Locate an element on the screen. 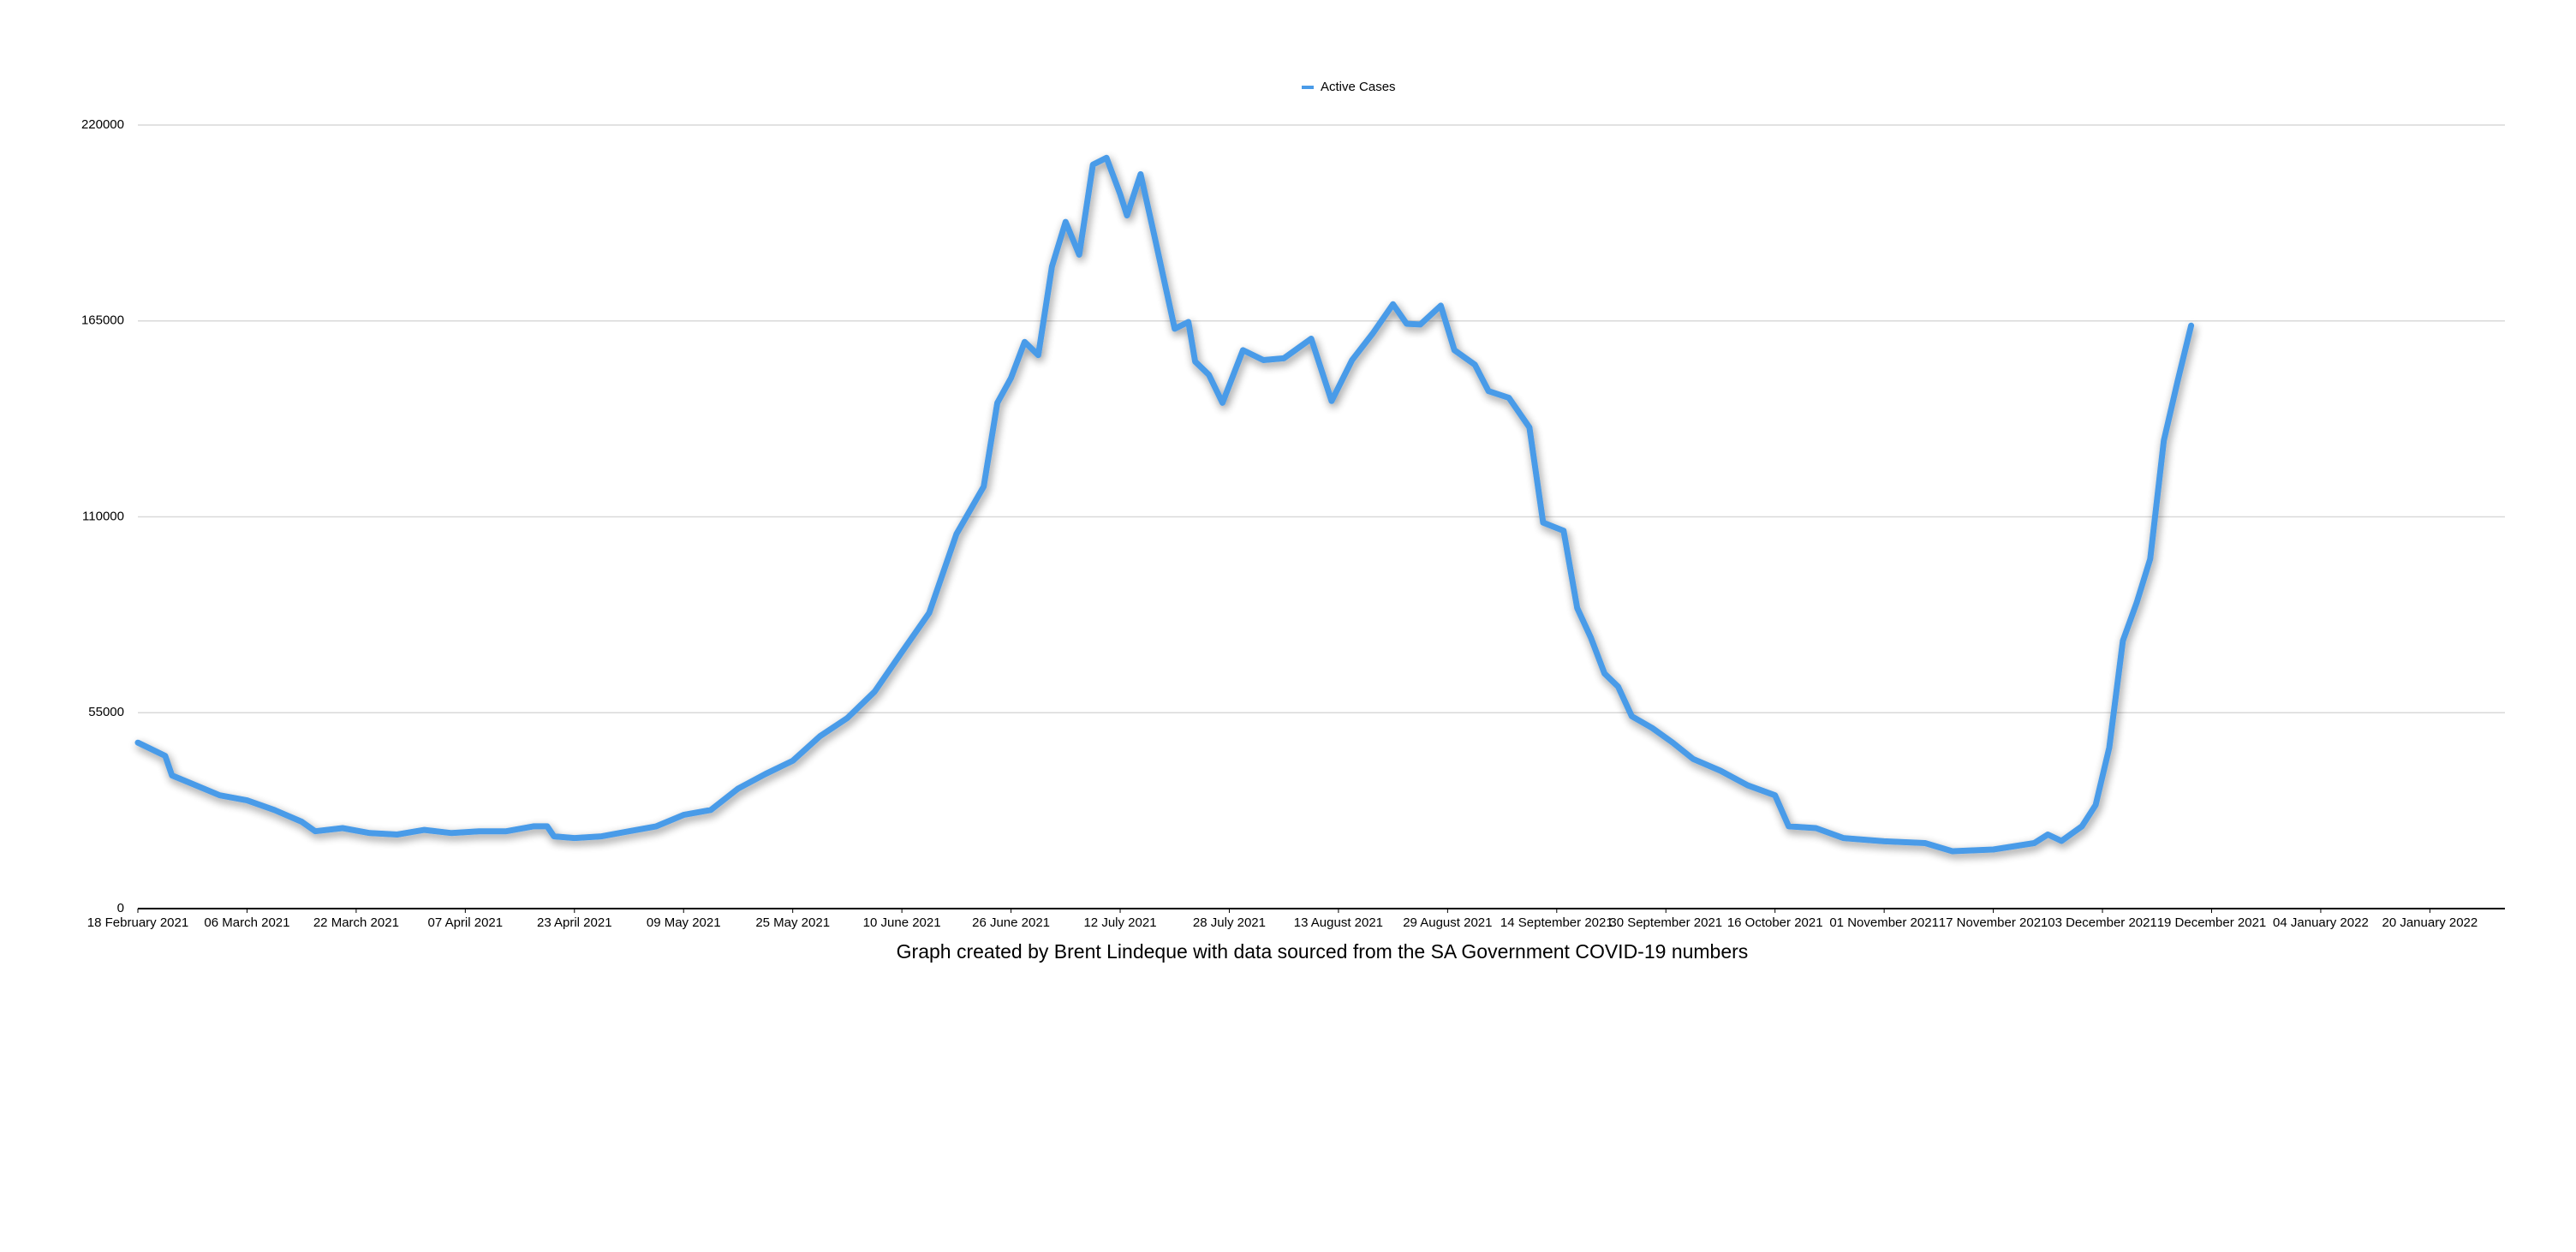 The image size is (2576, 1252). y-tick-label: 165000 is located at coordinates (102, 320).